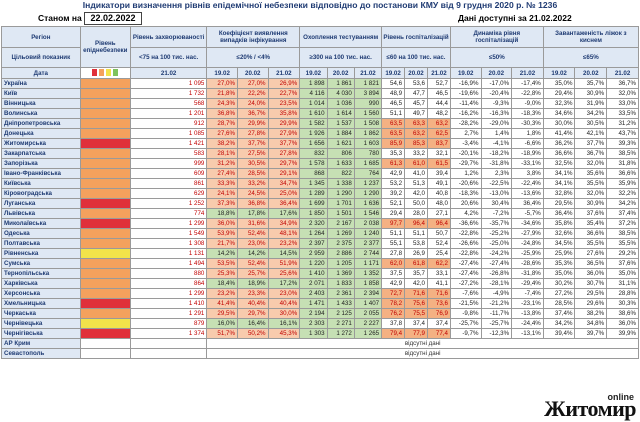 The width and height of the screenshot is (640, 422). What do you see at coordinates (41, 183) in the screenshot?
I see `region-name: Київська` at bounding box center [41, 183].